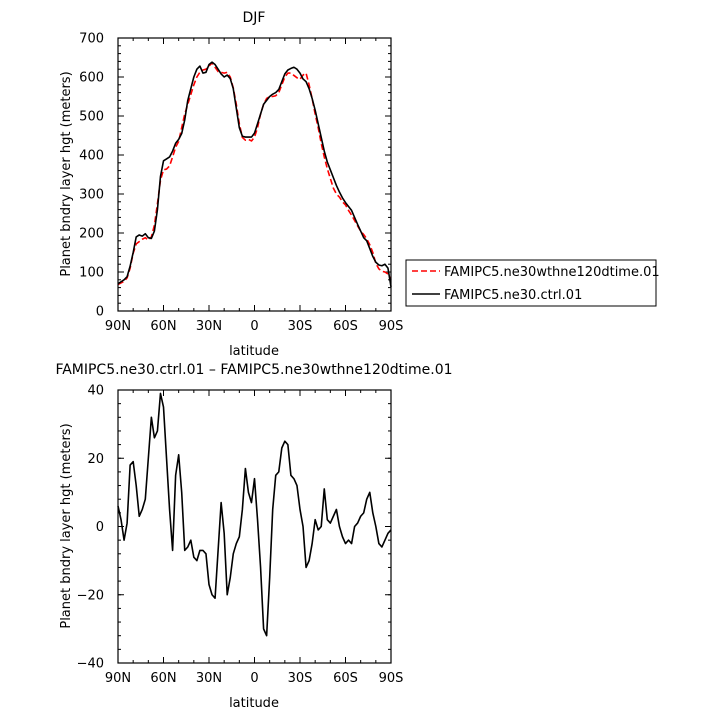 The width and height of the screenshot is (704, 716). Describe the element at coordinates (254, 18) in the screenshot. I see `upper-title: DJF` at that location.